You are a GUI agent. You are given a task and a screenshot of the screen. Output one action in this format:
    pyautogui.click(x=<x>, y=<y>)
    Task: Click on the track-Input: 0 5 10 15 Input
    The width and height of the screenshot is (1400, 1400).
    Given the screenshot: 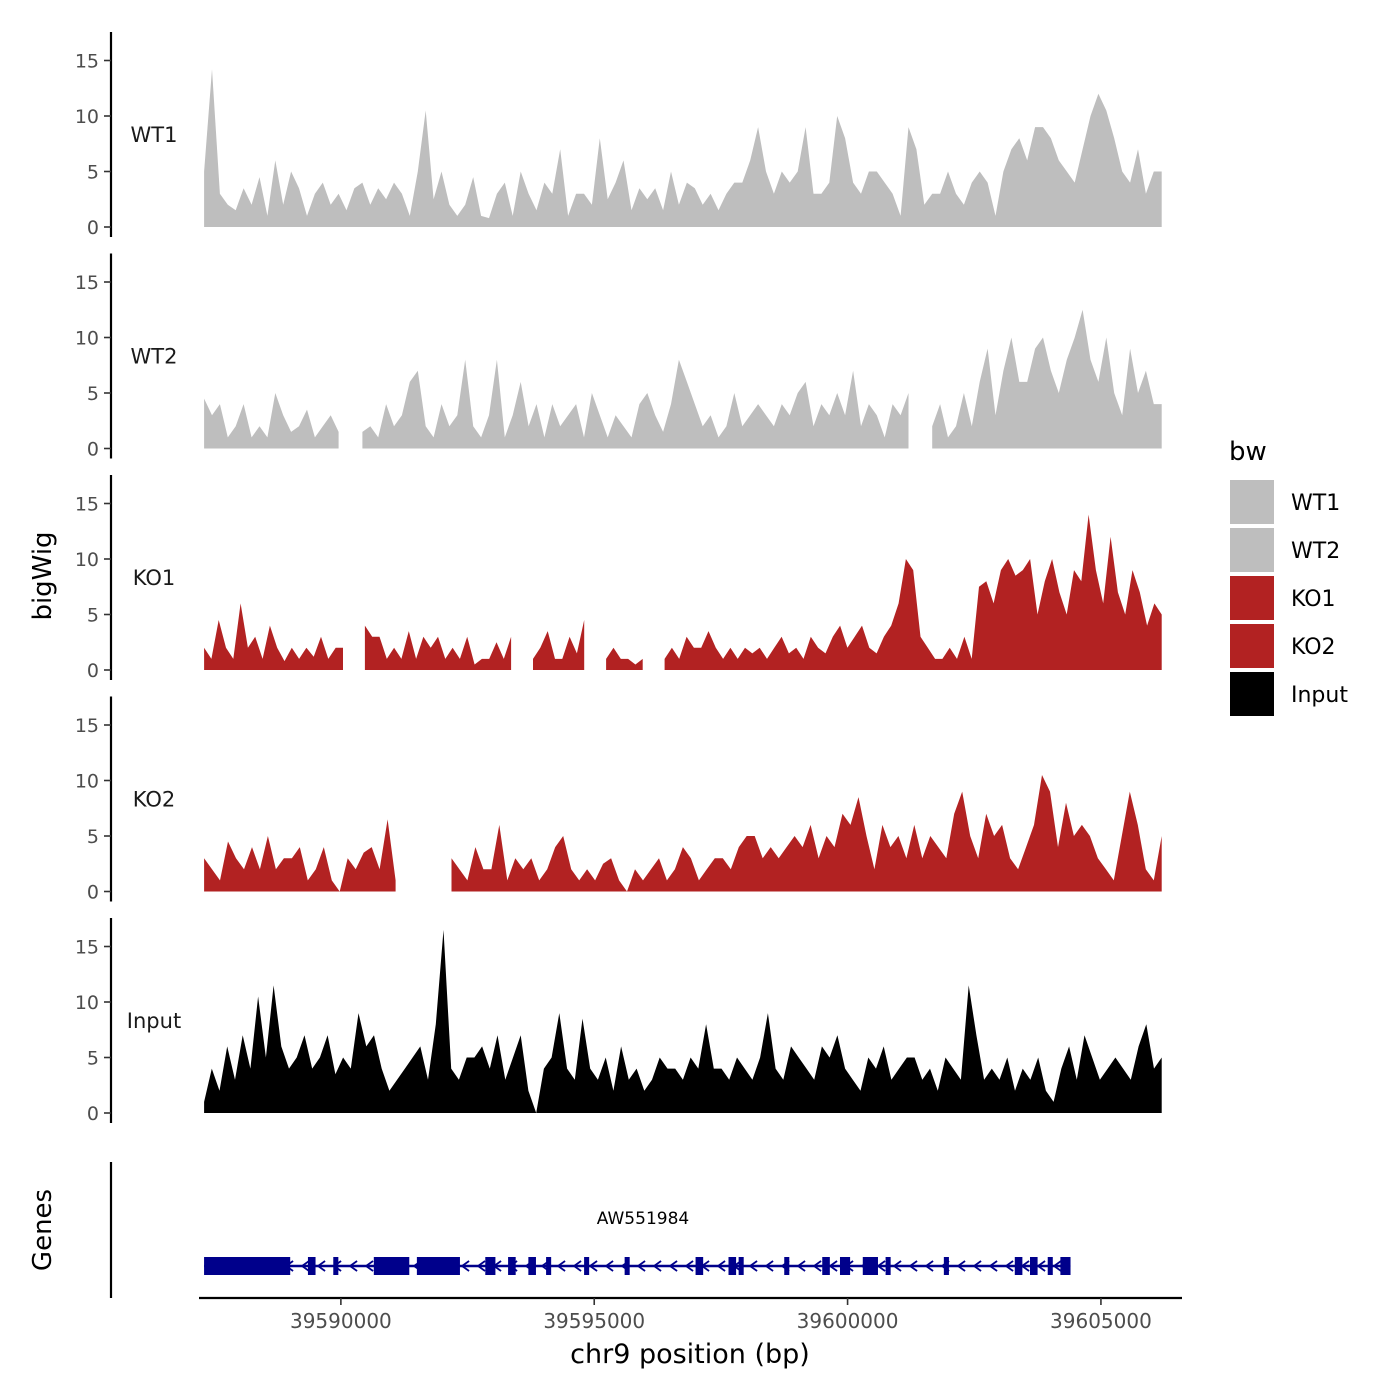 What is the action you would take?
    pyautogui.click(x=618, y=1021)
    